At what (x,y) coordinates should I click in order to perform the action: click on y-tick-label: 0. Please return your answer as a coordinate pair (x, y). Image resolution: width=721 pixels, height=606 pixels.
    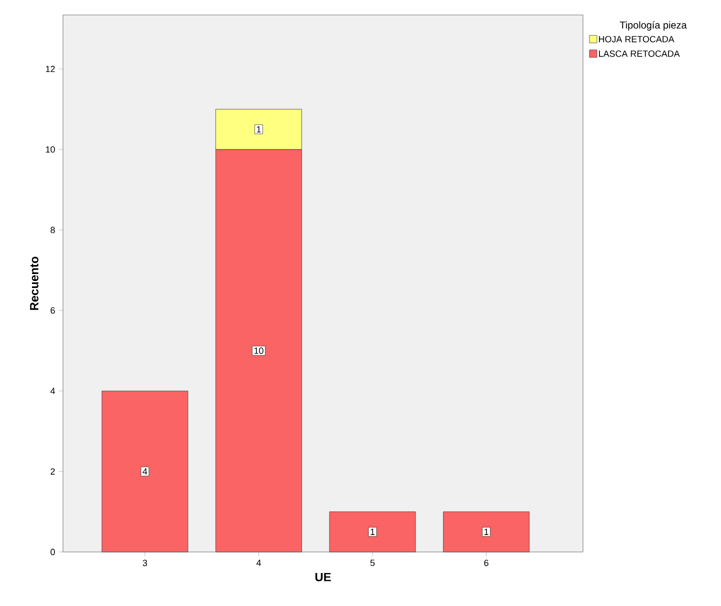
    Looking at the image, I should click on (52, 552).